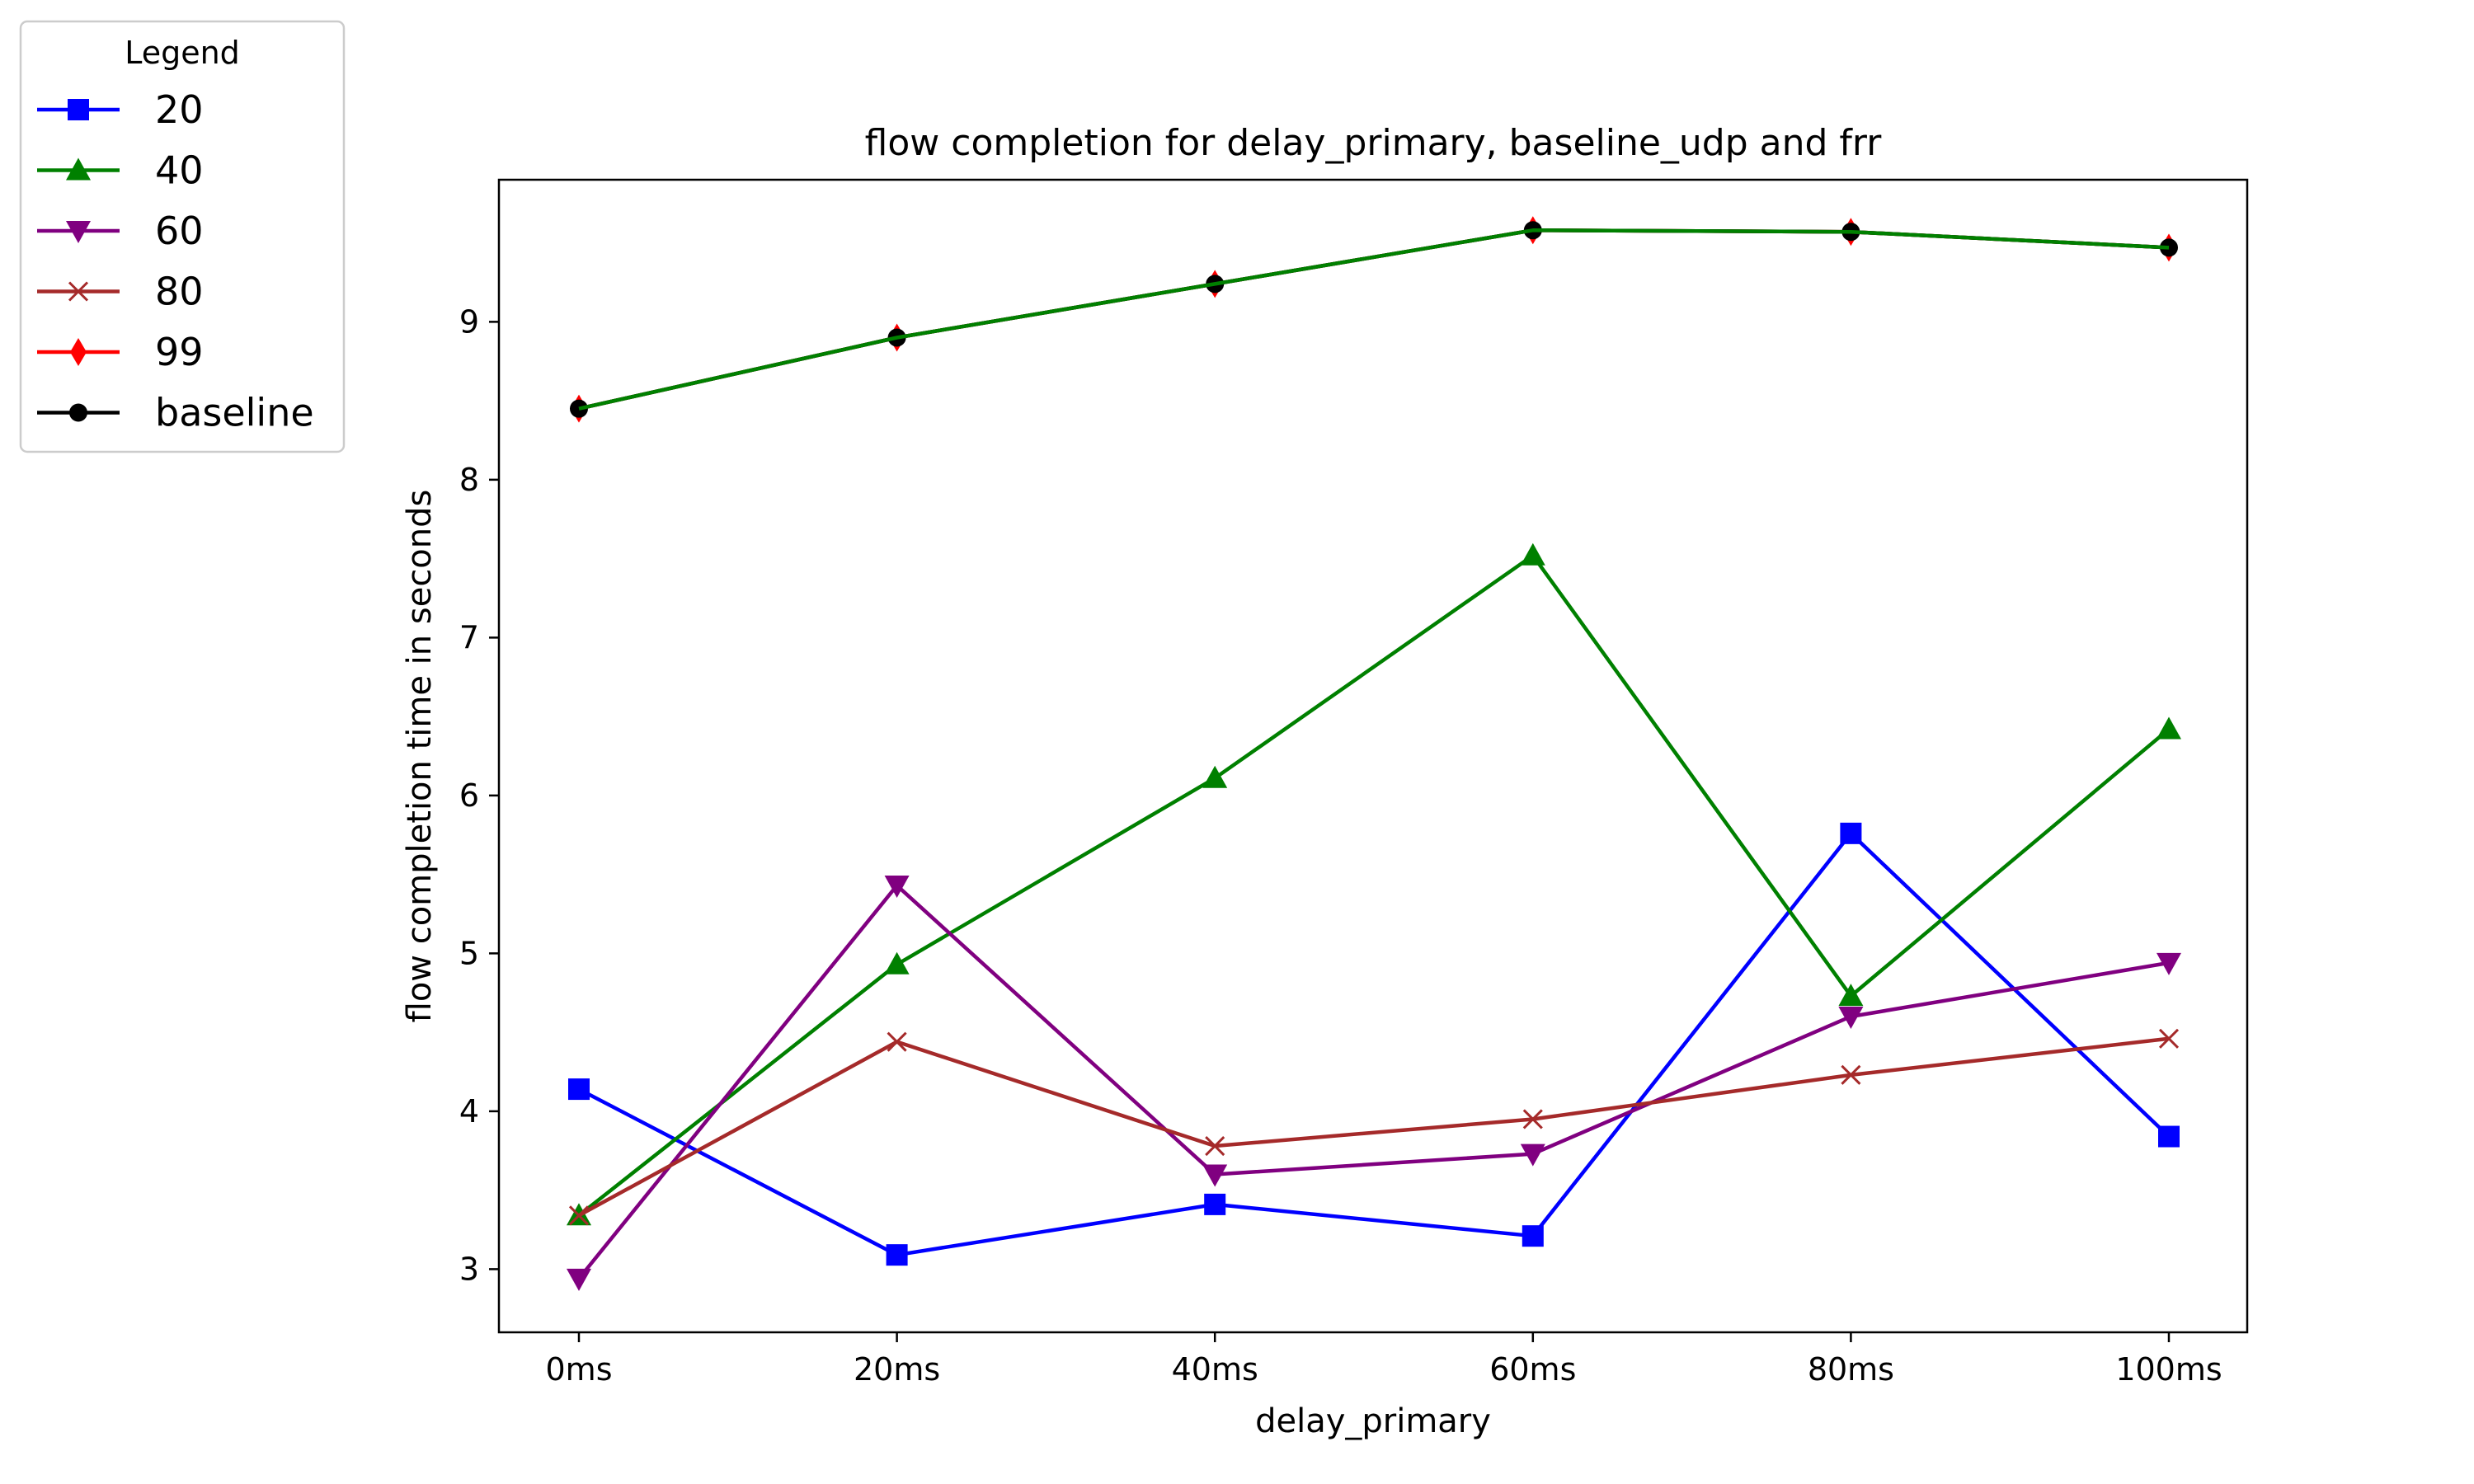 Image resolution: width=2474 pixels, height=1484 pixels. Describe the element at coordinates (469, 1111) in the screenshot. I see `y-tick-label-1: 4` at that location.